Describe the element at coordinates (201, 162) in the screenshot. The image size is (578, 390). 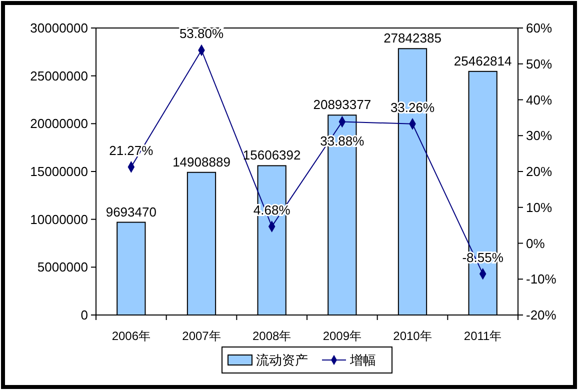
I see `data-label: 14908889` at that location.